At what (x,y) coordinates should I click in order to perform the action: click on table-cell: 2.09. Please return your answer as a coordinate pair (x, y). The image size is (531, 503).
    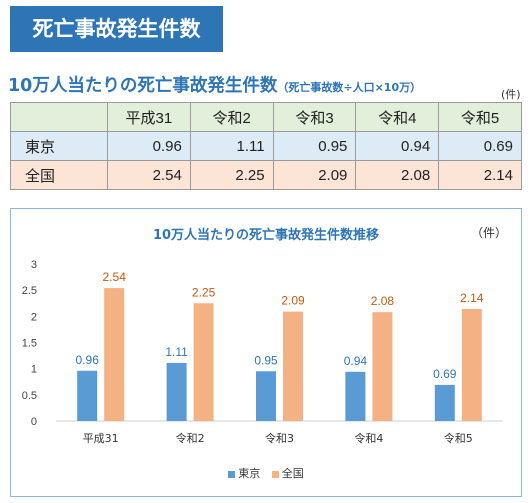
    Looking at the image, I should click on (314, 175).